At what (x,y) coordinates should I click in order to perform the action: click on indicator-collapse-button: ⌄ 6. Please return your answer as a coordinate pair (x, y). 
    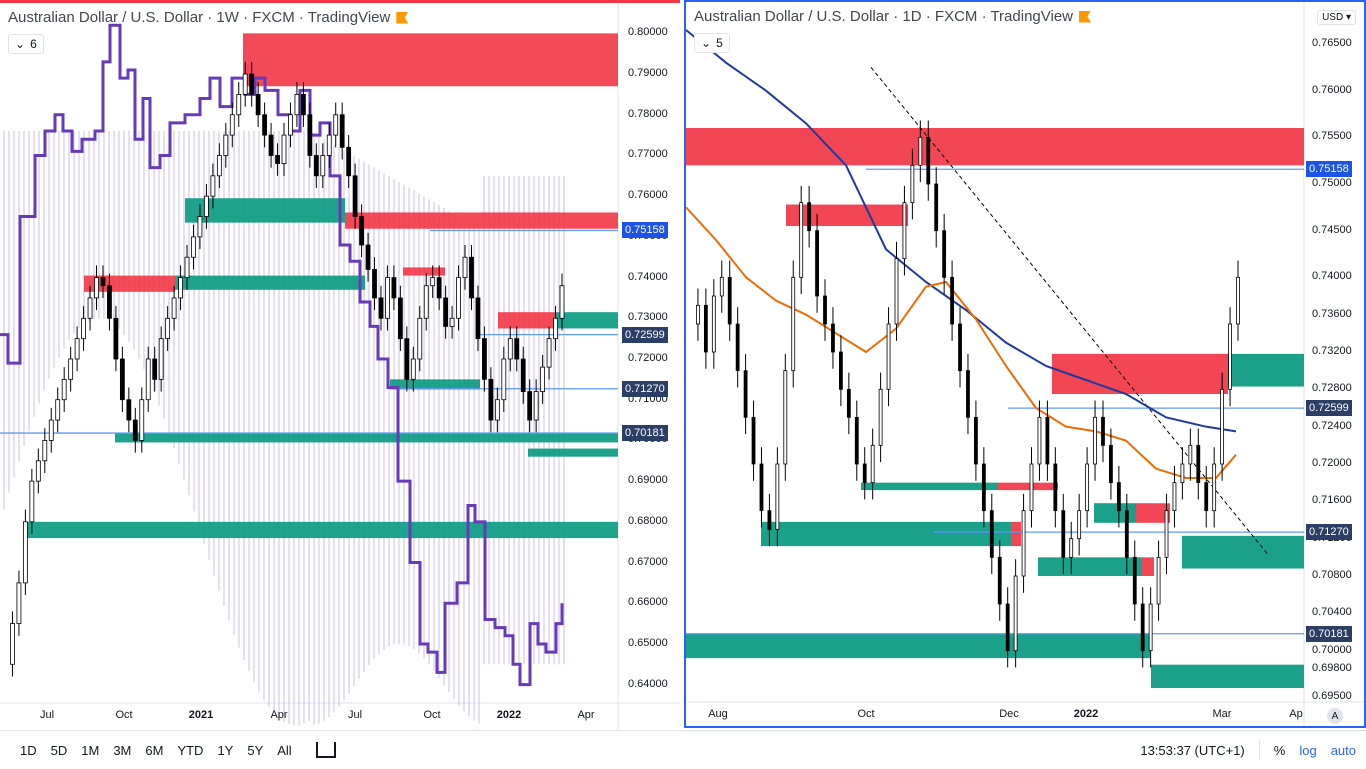
    Looking at the image, I should click on (26, 44).